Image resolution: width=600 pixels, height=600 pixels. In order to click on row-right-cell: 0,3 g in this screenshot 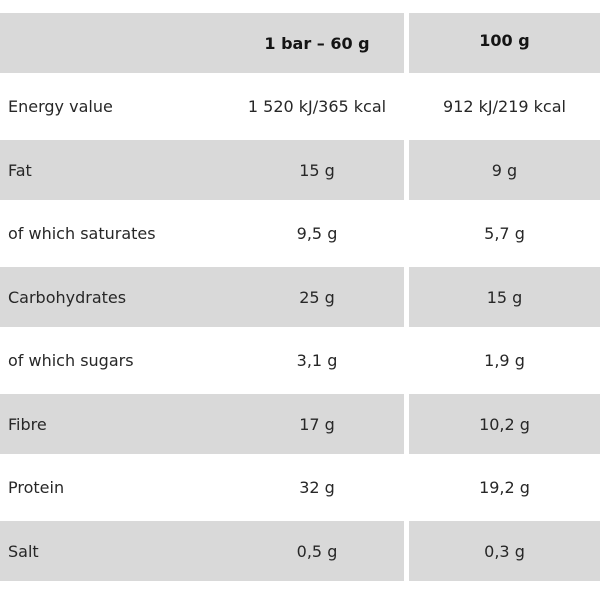, I will do `click(504, 551)`.